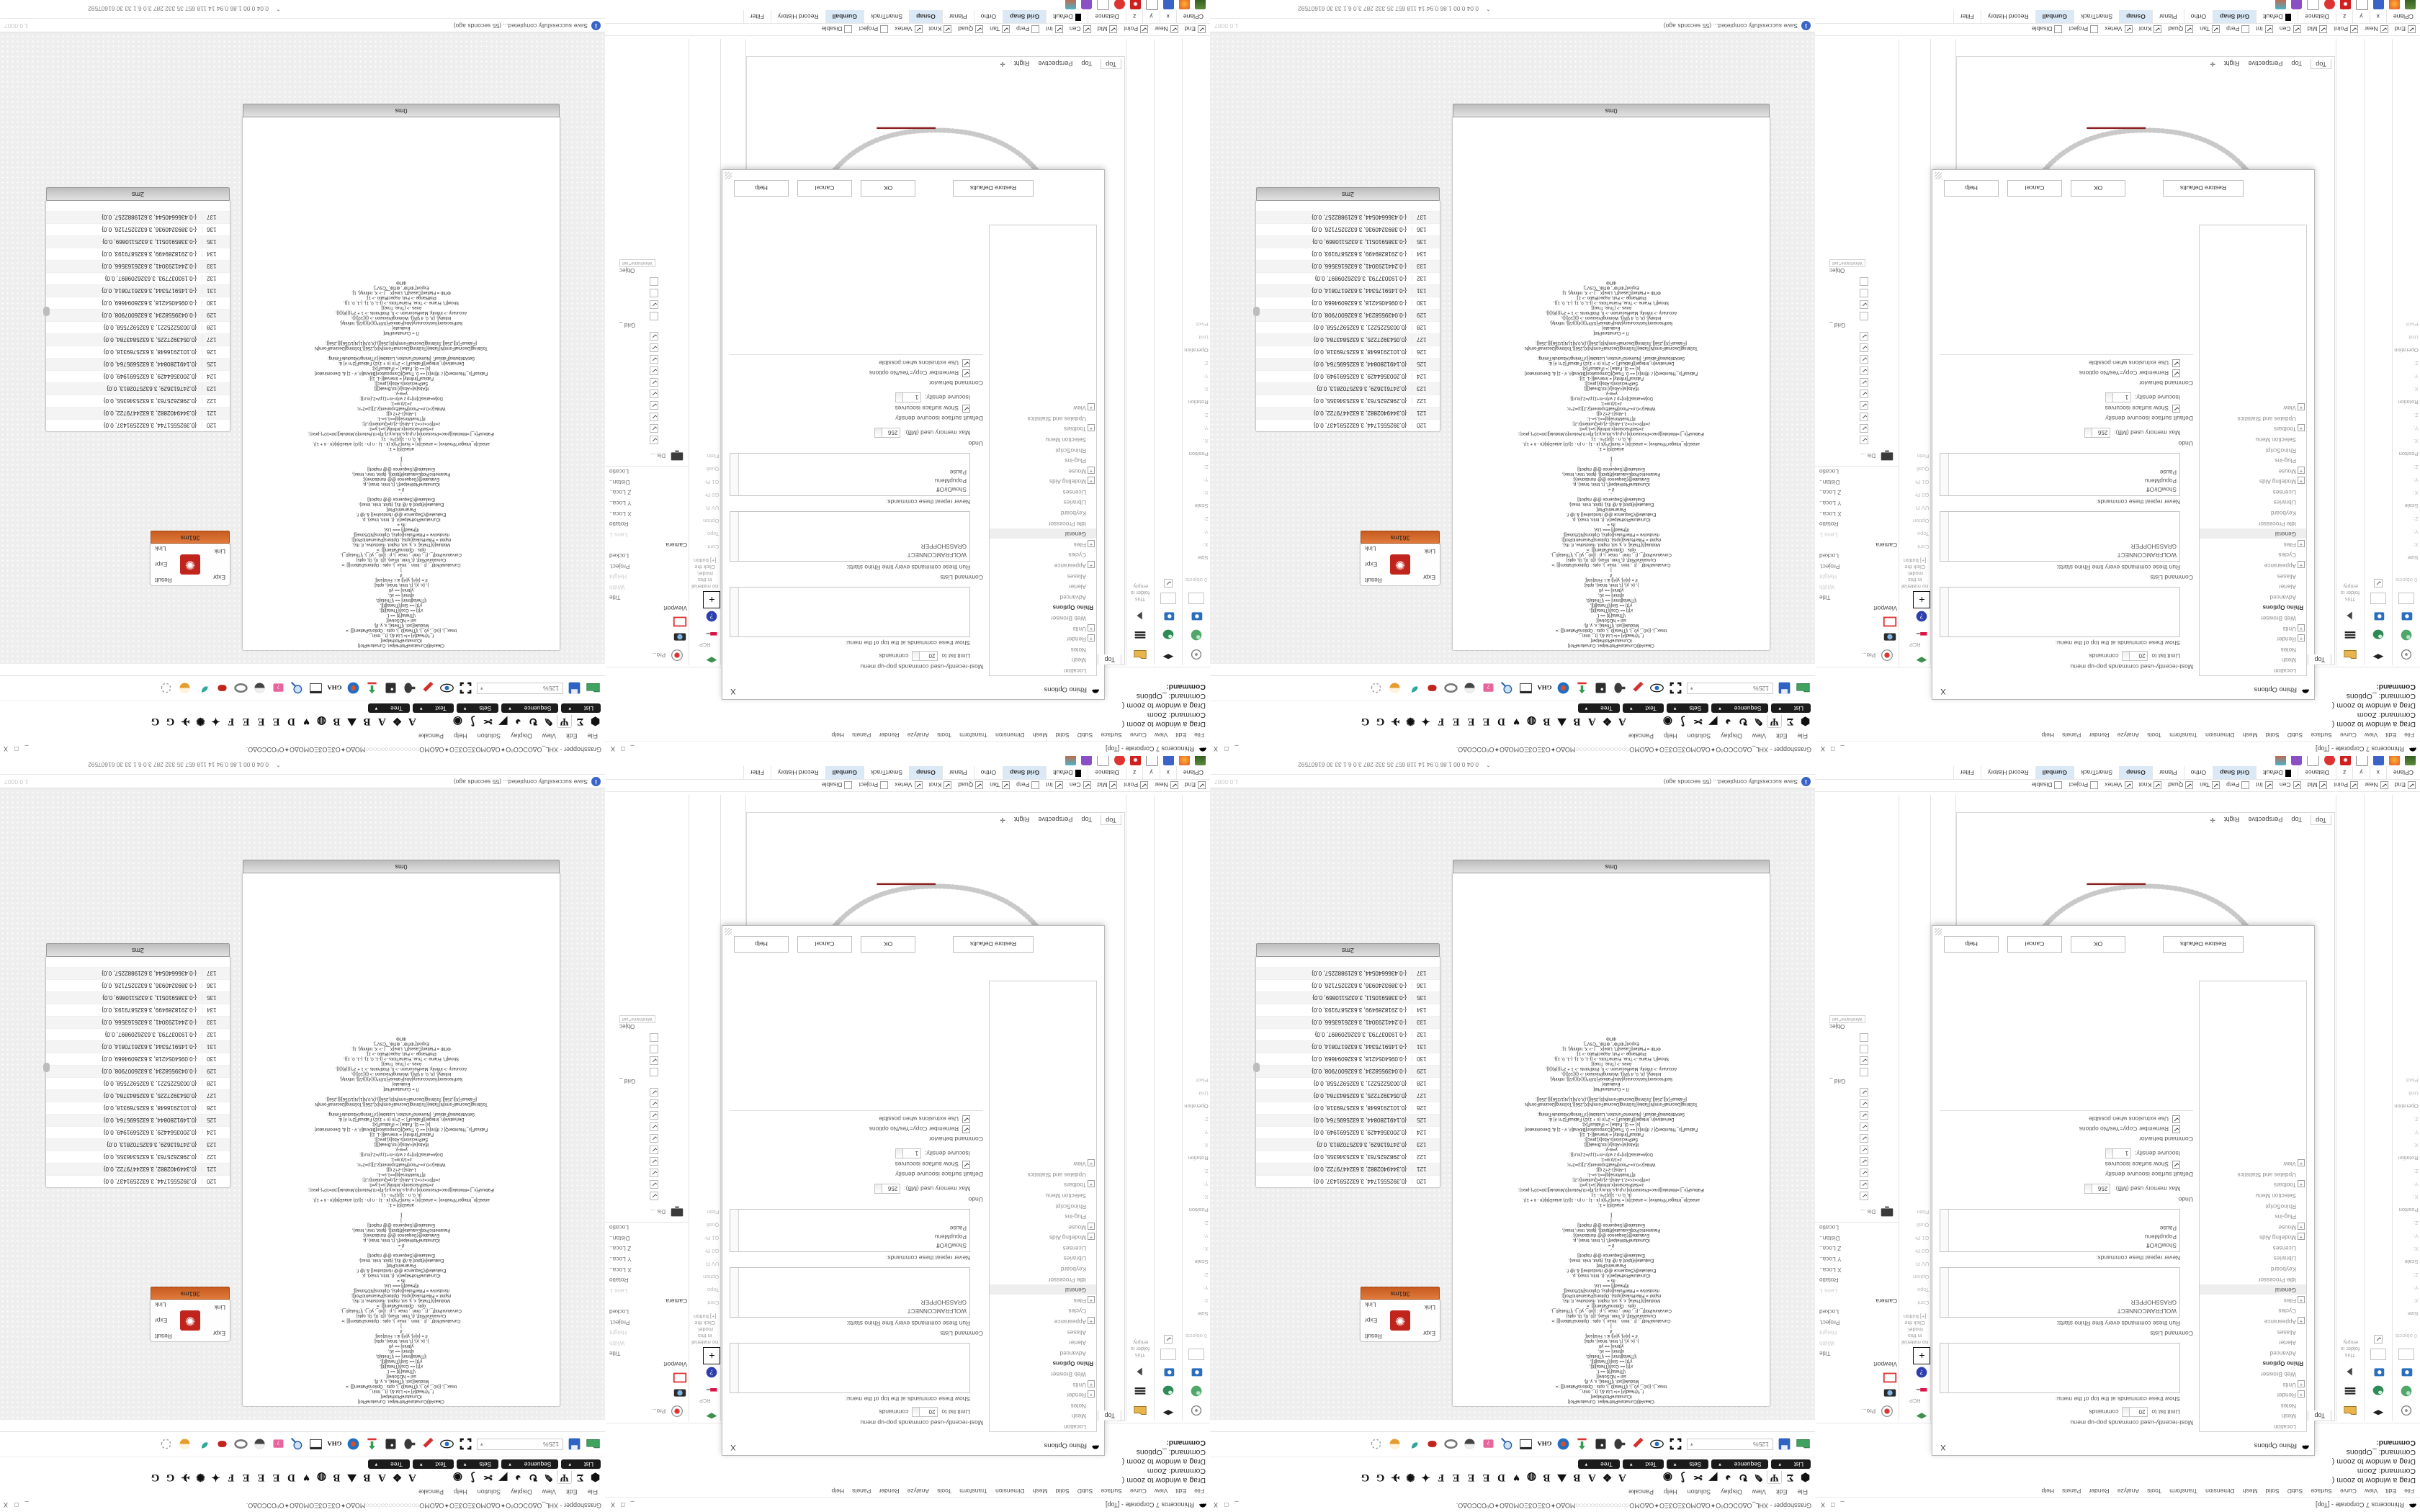  What do you see at coordinates (2119, 29) in the screenshot?
I see `osnap-vertex: Vertex` at bounding box center [2119, 29].